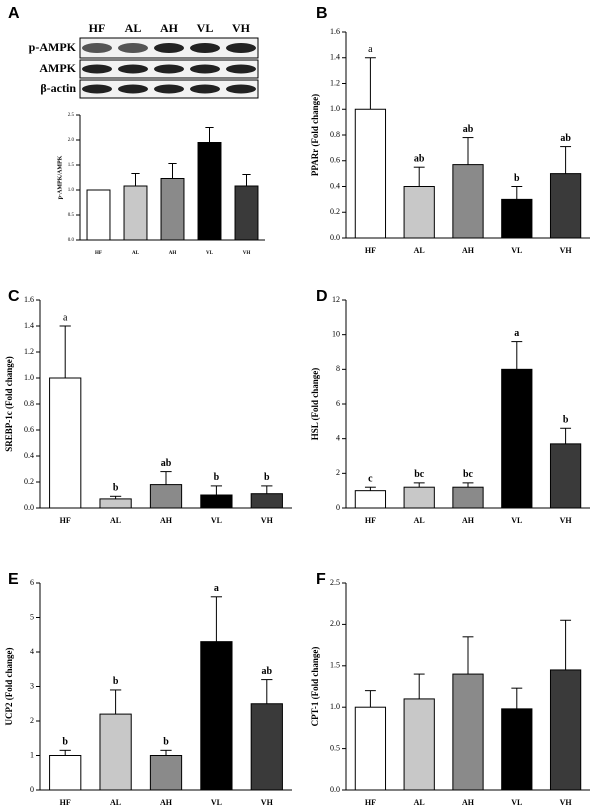 The width and height of the screenshot is (600, 807). I want to click on lane-label: AL, so click(133, 28).